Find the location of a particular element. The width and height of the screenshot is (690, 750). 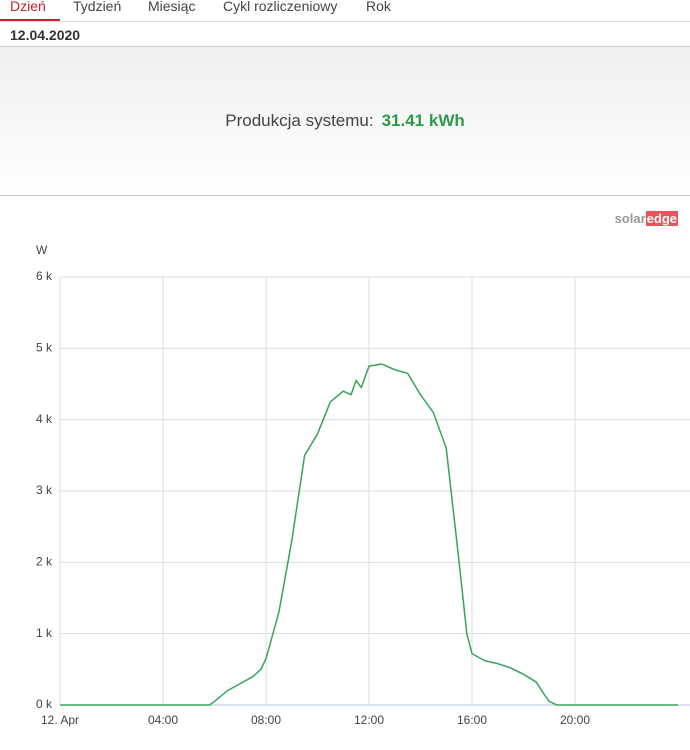

tab: Miesiąc is located at coordinates (172, 7).